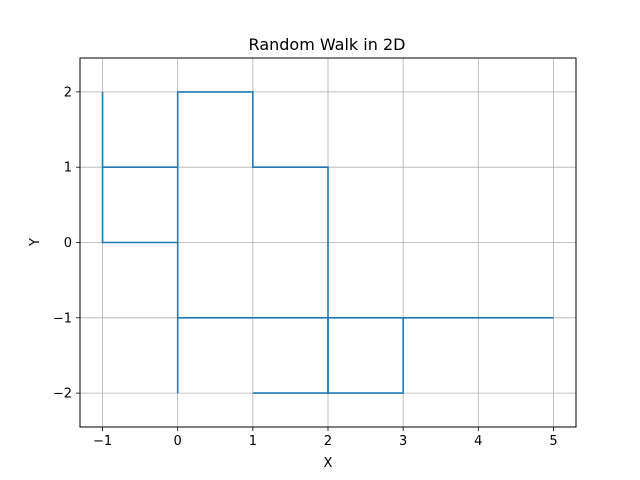 This screenshot has width=640, height=480. What do you see at coordinates (478, 441) in the screenshot?
I see `x-tick-label: 4` at bounding box center [478, 441].